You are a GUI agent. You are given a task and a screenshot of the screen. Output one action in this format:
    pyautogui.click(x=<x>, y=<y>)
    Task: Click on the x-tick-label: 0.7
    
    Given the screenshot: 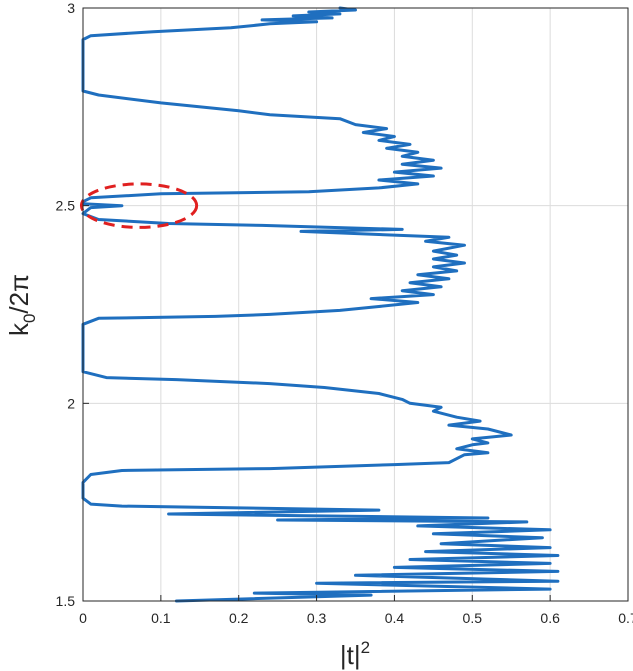 What is the action you would take?
    pyautogui.click(x=625, y=618)
    